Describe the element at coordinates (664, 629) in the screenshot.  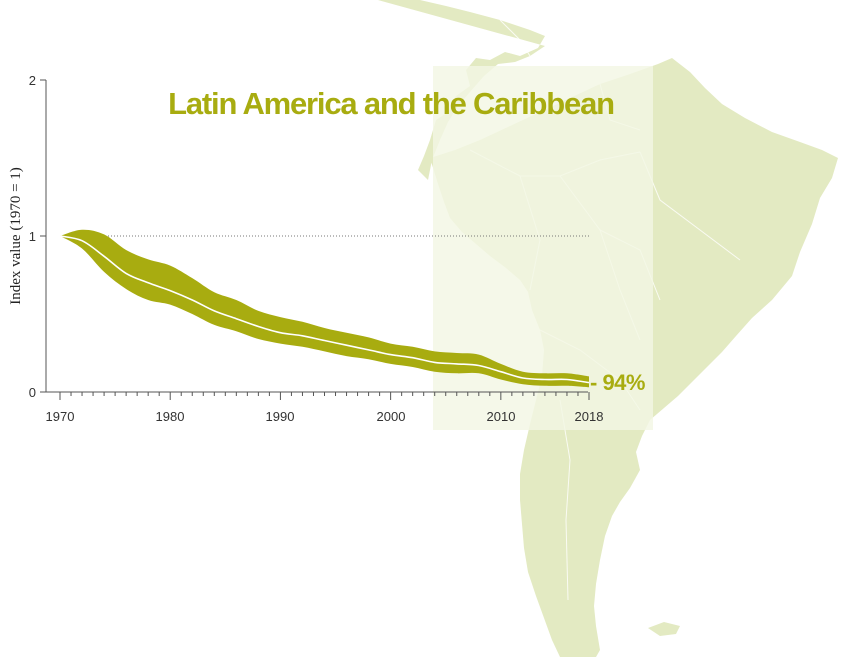
I see `tierra-del-fuego-shape` at that location.